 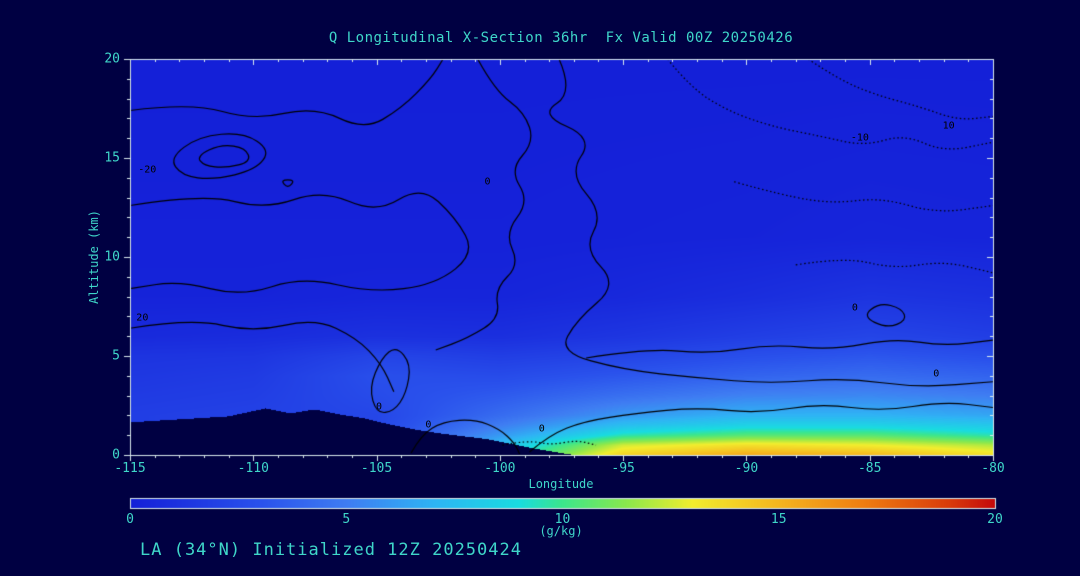 What do you see at coordinates (112, 158) in the screenshot?
I see `y-tick-label: 15` at bounding box center [112, 158].